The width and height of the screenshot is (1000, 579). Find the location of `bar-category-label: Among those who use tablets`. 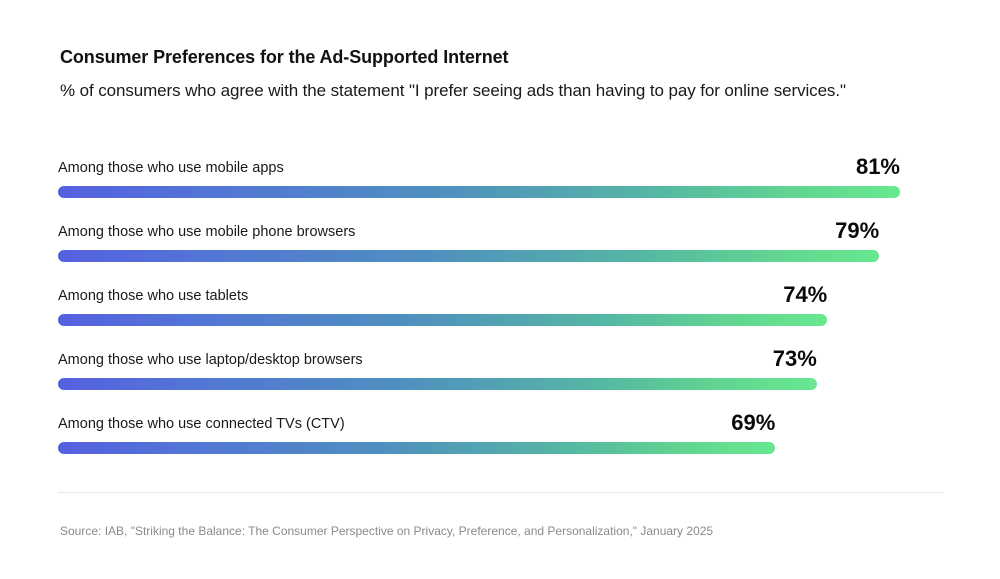

bar-category-label: Among those who use tablets is located at coordinates (153, 296).